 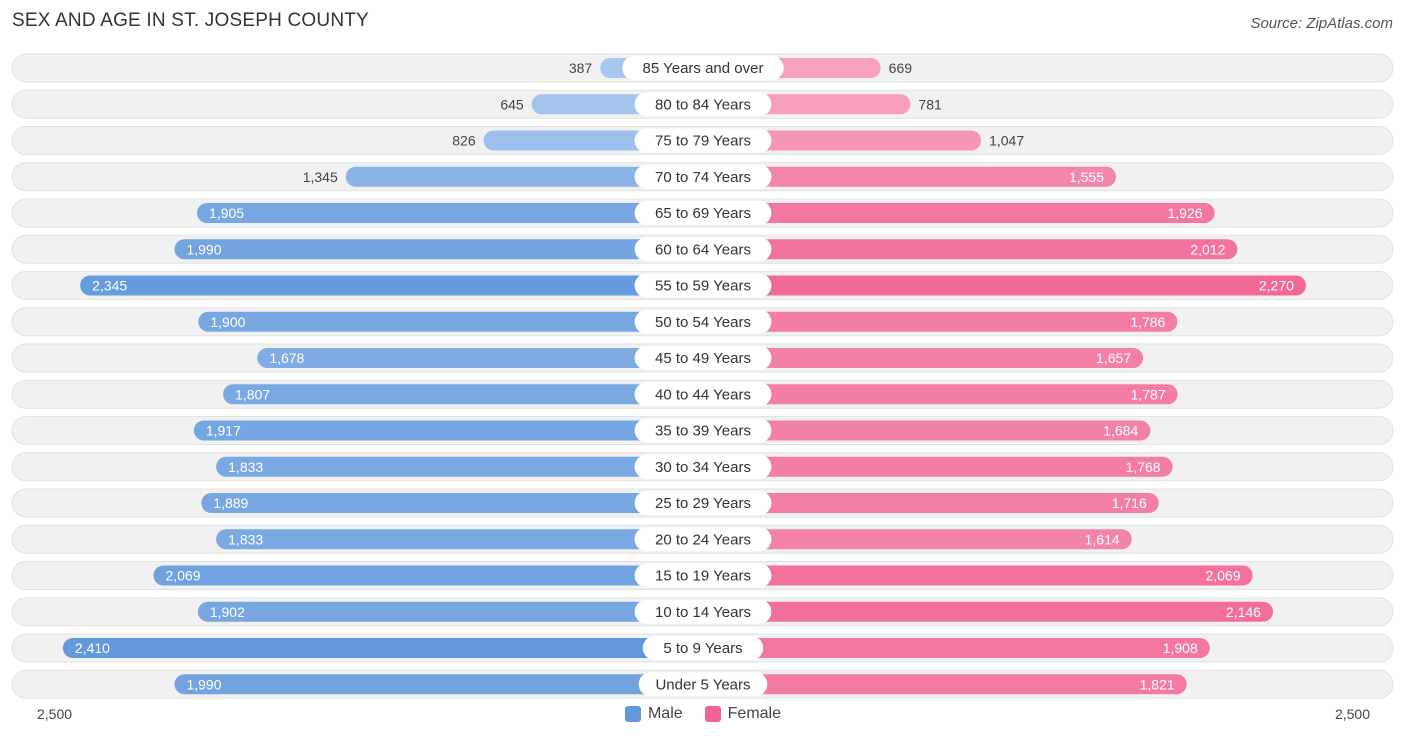 What do you see at coordinates (464, 141) in the screenshot?
I see `male-value-label: 826` at bounding box center [464, 141].